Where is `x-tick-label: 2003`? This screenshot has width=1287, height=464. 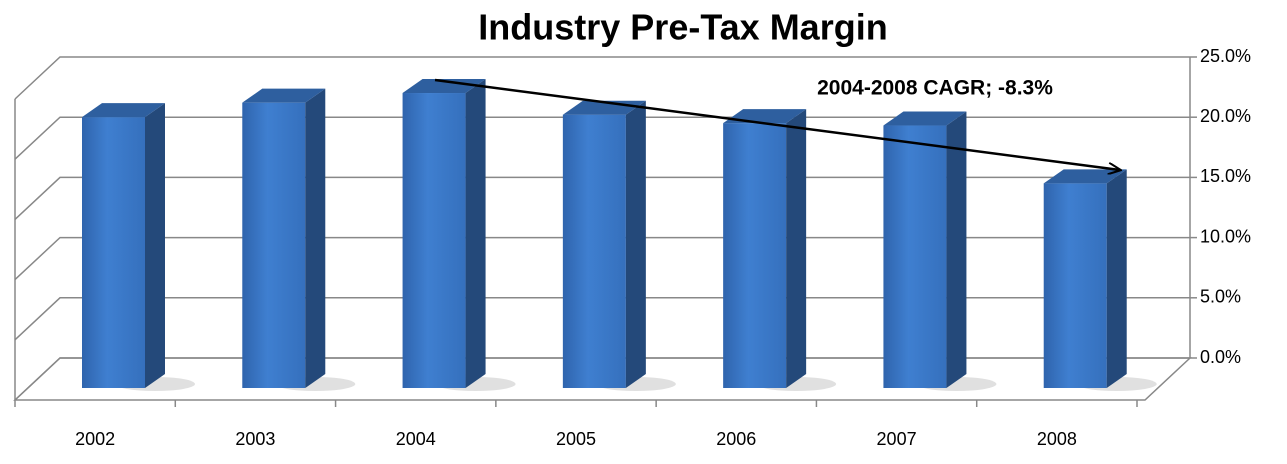
x-tick-label: 2003 is located at coordinates (255, 439).